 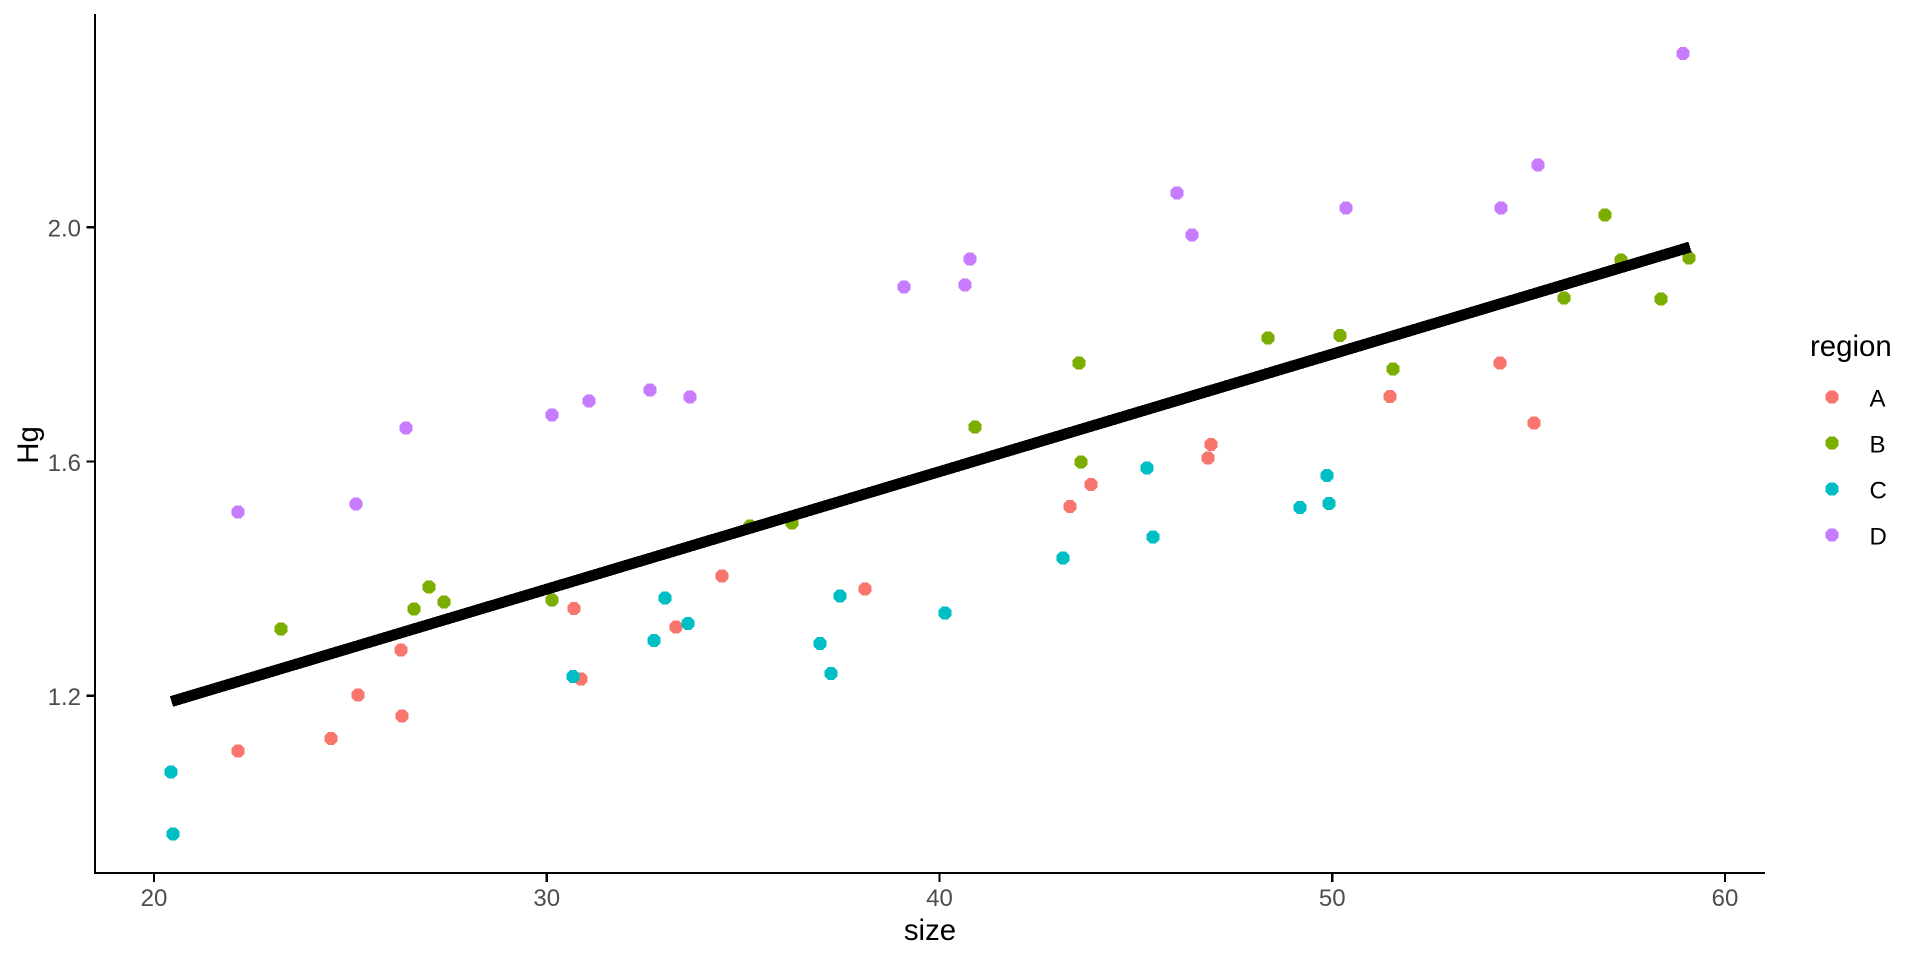 I want to click on svg-text: 2.0, so click(x=64, y=229).